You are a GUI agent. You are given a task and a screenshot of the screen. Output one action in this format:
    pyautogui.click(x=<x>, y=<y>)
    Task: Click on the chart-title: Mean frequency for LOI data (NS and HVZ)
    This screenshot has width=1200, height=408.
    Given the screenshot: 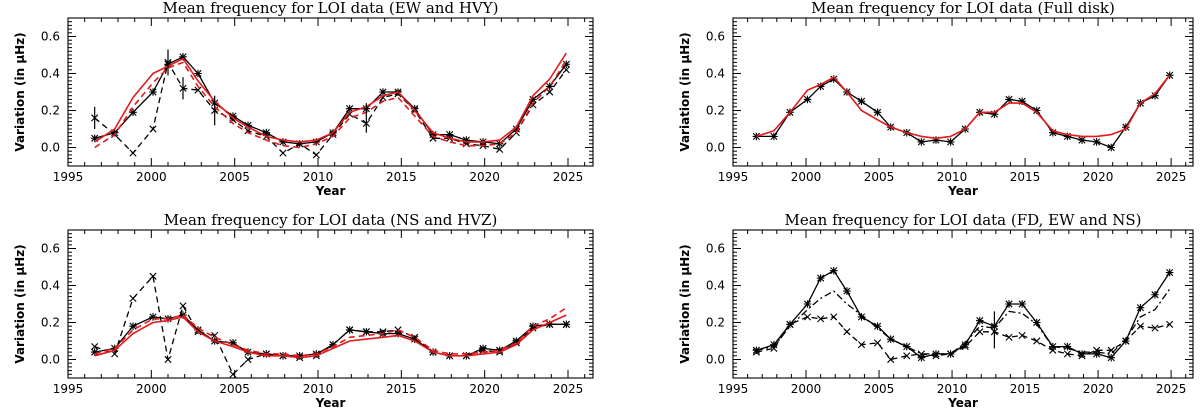 What is the action you would take?
    pyautogui.click(x=331, y=220)
    